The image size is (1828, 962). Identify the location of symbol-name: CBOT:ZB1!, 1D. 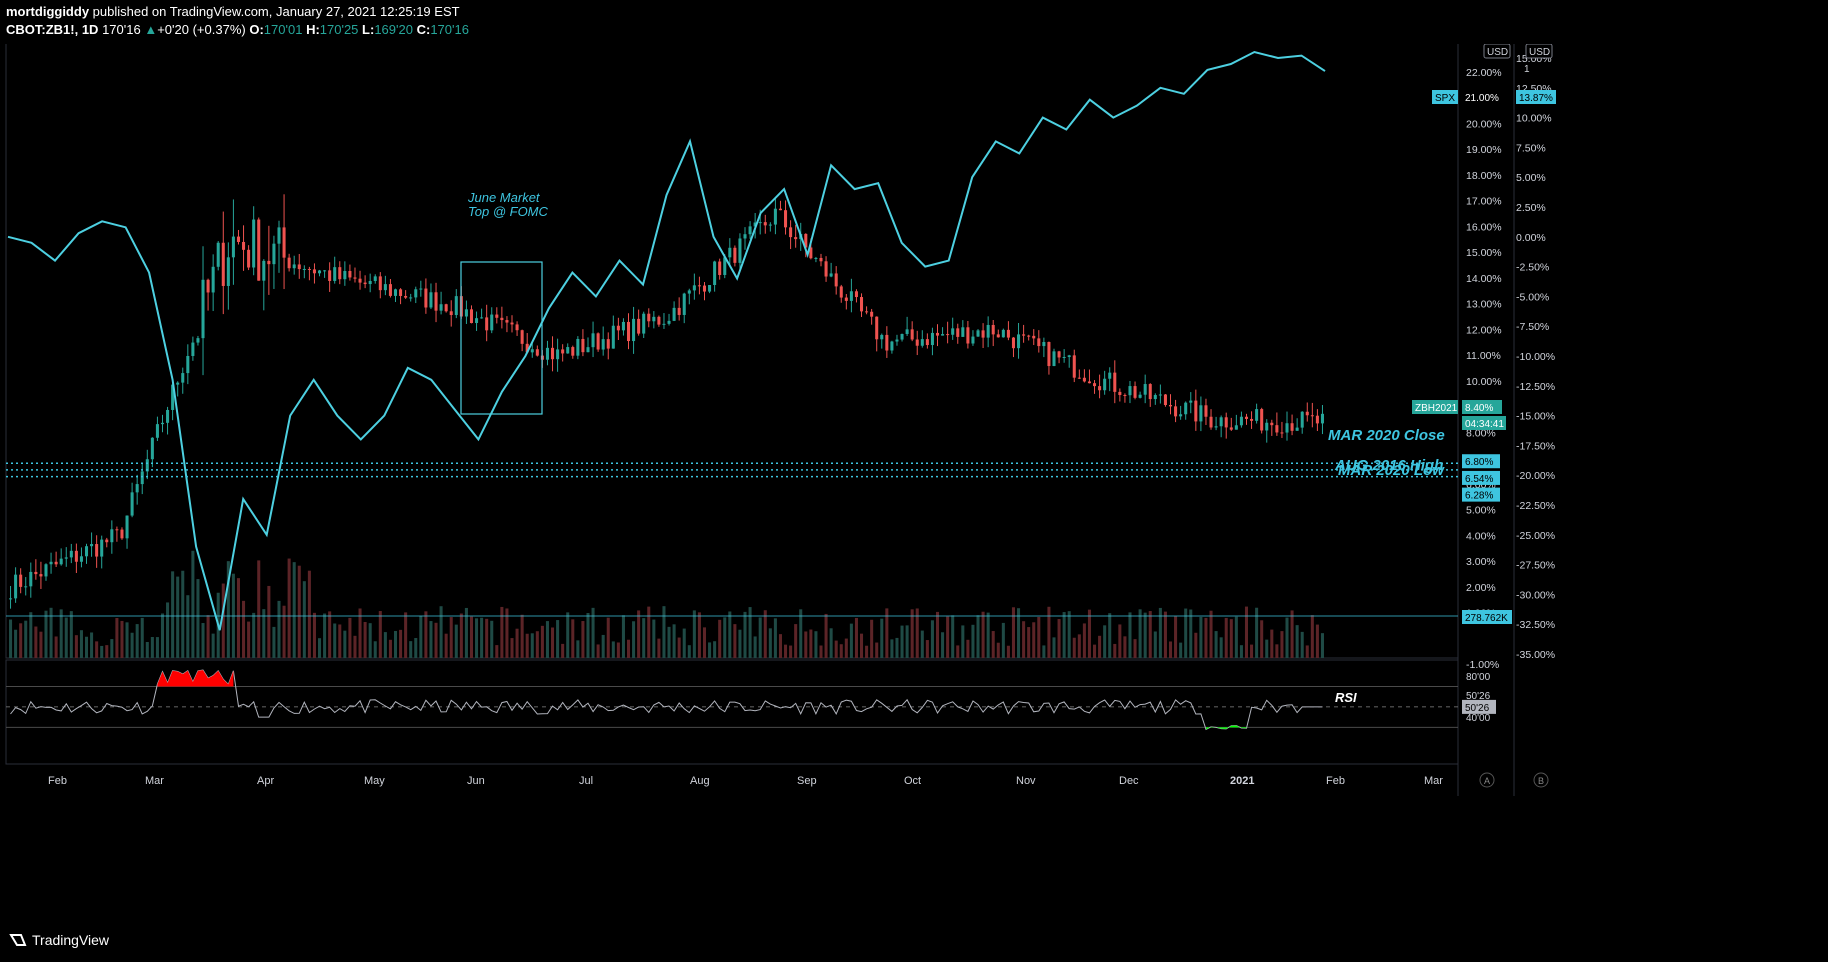
(52, 29).